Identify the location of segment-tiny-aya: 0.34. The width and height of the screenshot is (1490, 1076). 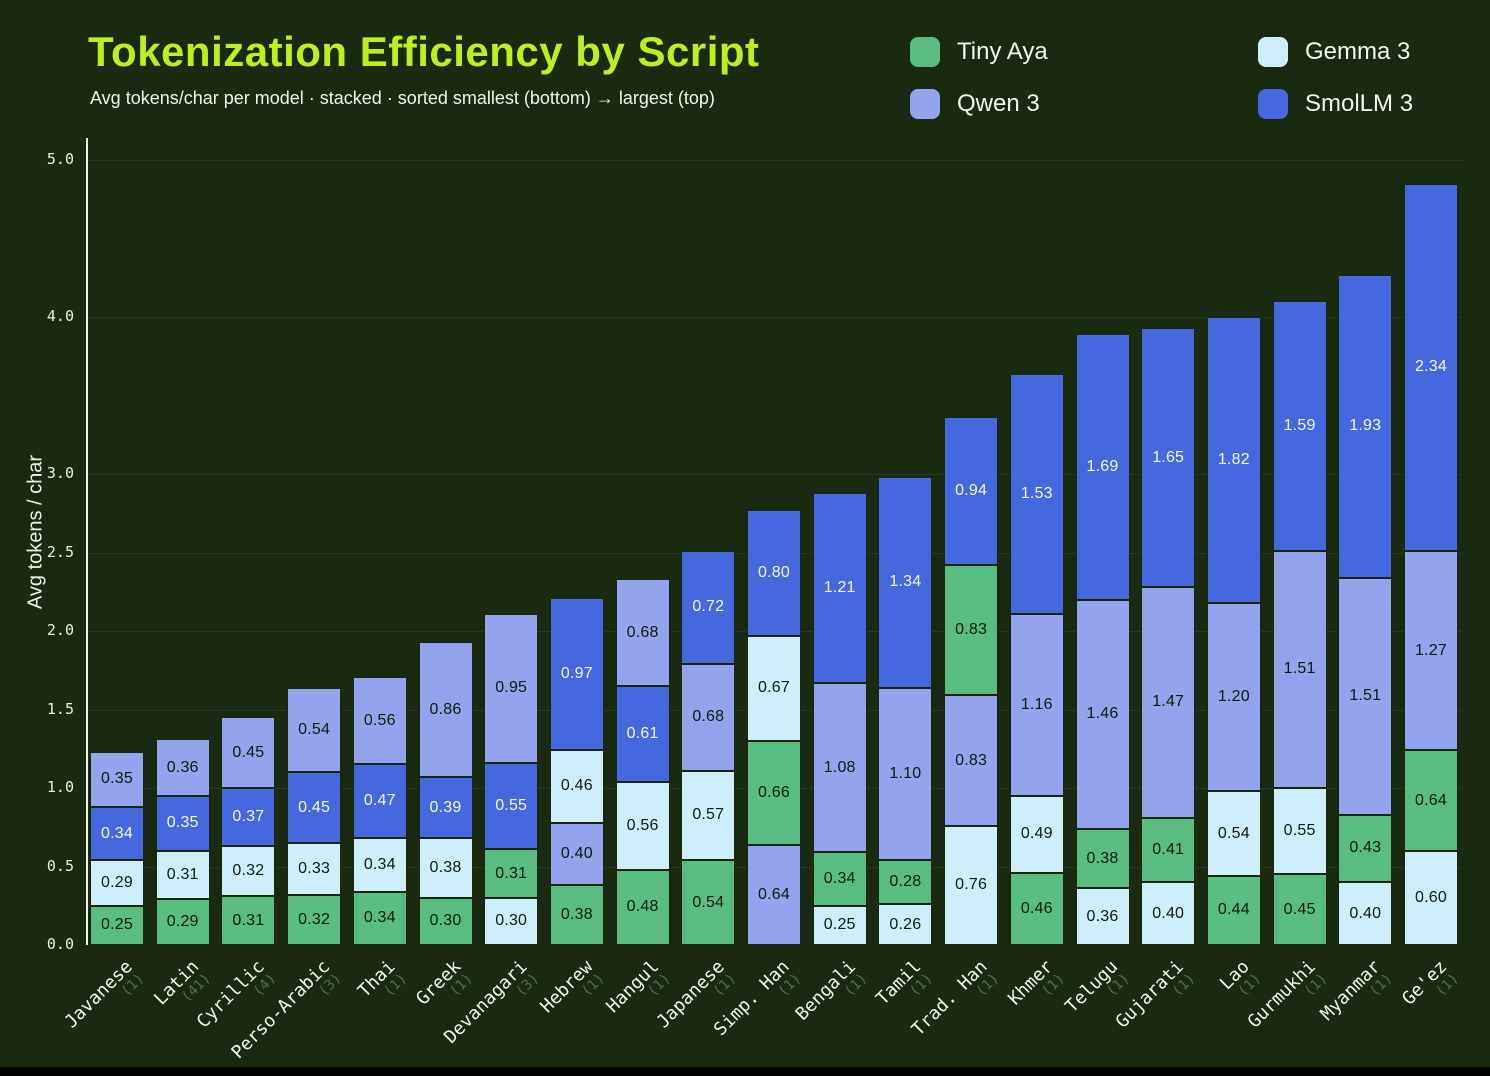
(839, 879).